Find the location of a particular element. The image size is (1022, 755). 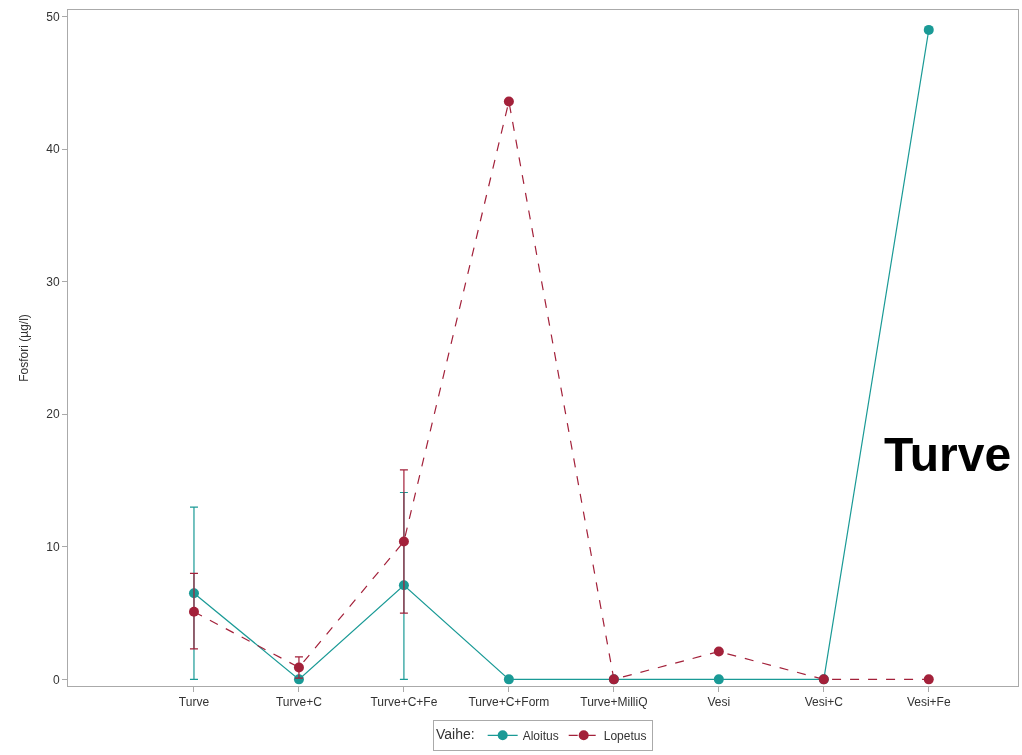

x-tick-label: Turve+C+Fe is located at coordinates (404, 702).